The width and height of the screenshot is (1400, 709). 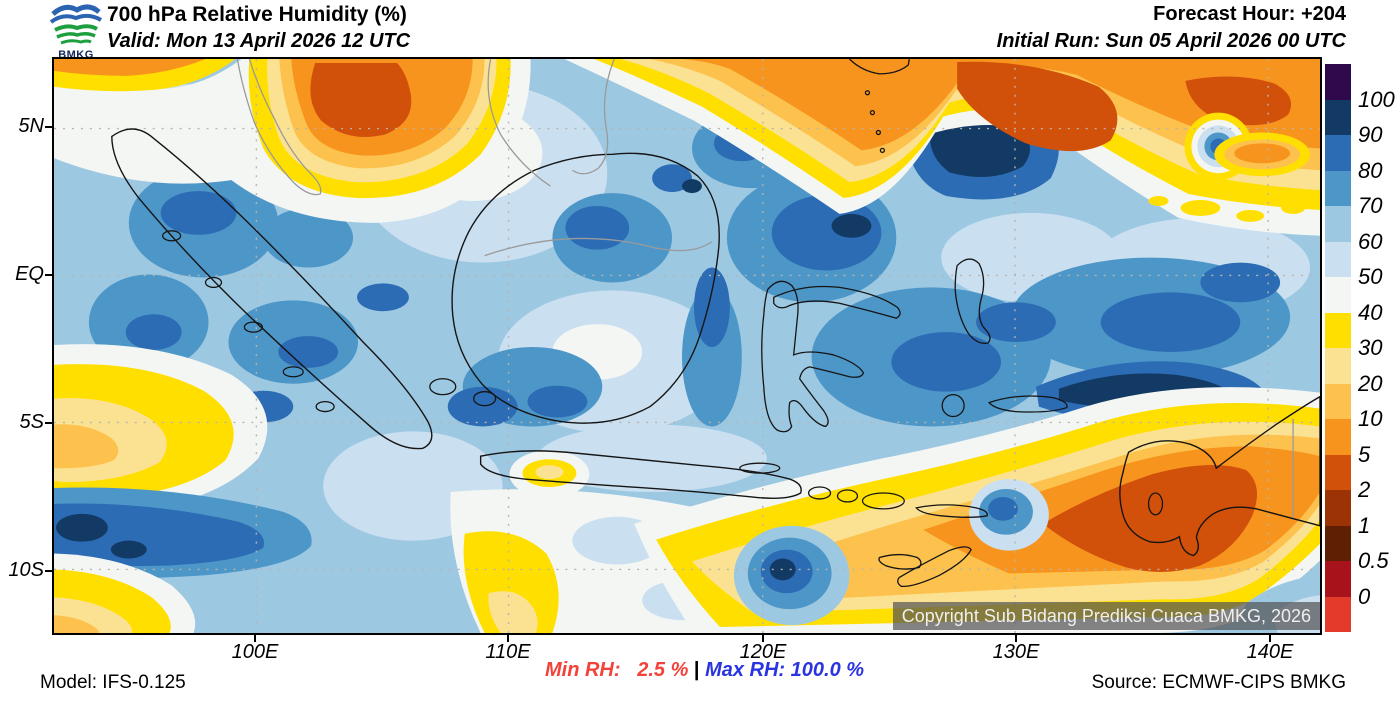 I want to click on bmkg-logo: BMKG, so click(x=76, y=31).